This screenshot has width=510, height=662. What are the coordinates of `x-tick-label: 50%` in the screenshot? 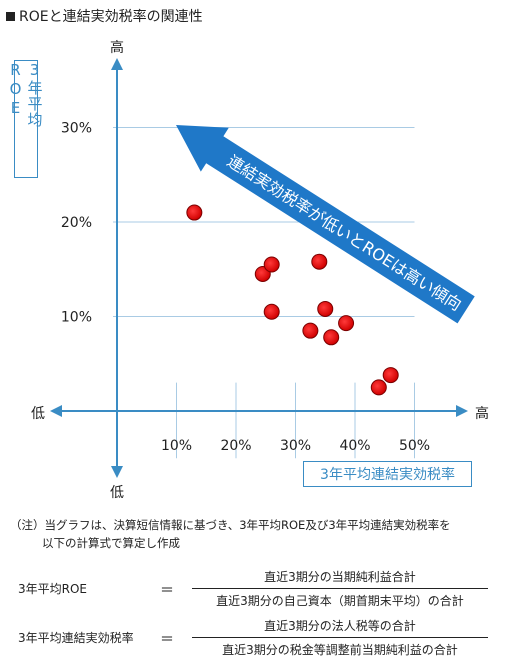 It's located at (414, 446).